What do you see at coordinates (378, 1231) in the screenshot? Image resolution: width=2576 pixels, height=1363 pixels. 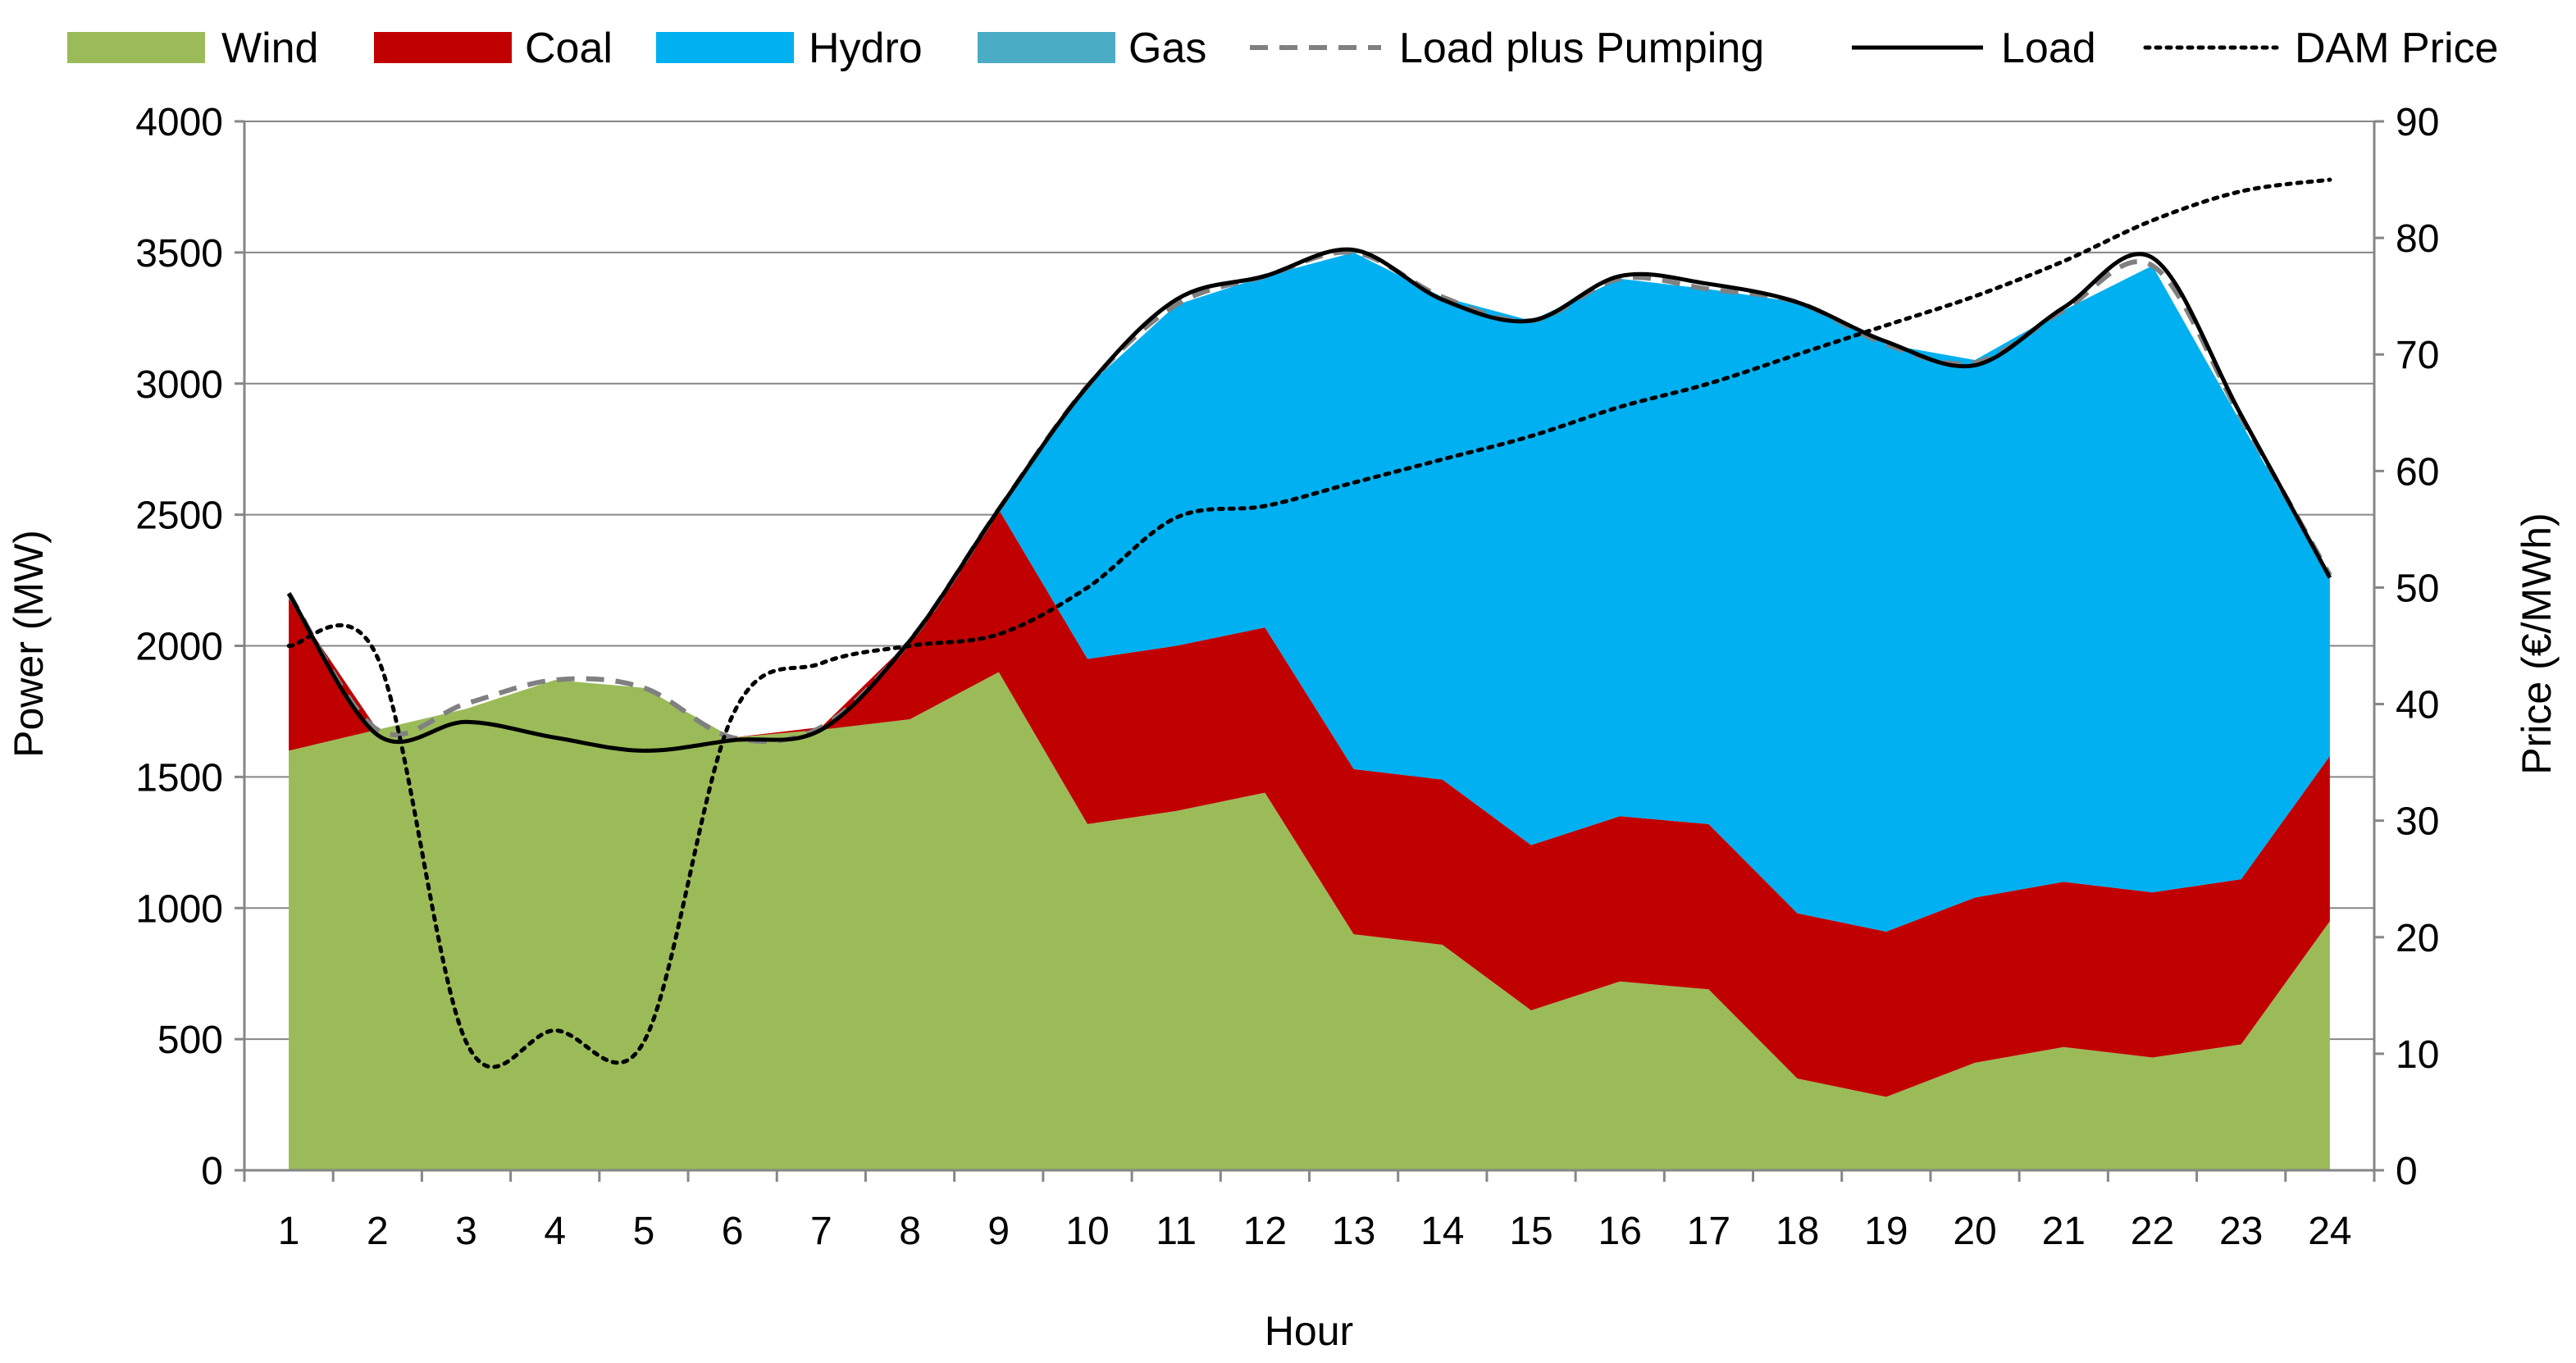 I see `x-tick-label: 2` at bounding box center [378, 1231].